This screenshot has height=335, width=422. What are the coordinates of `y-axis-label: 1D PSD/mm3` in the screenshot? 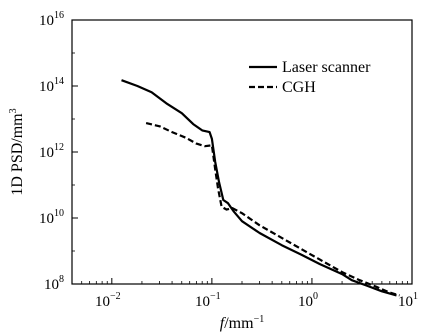 It's located at (17, 151).